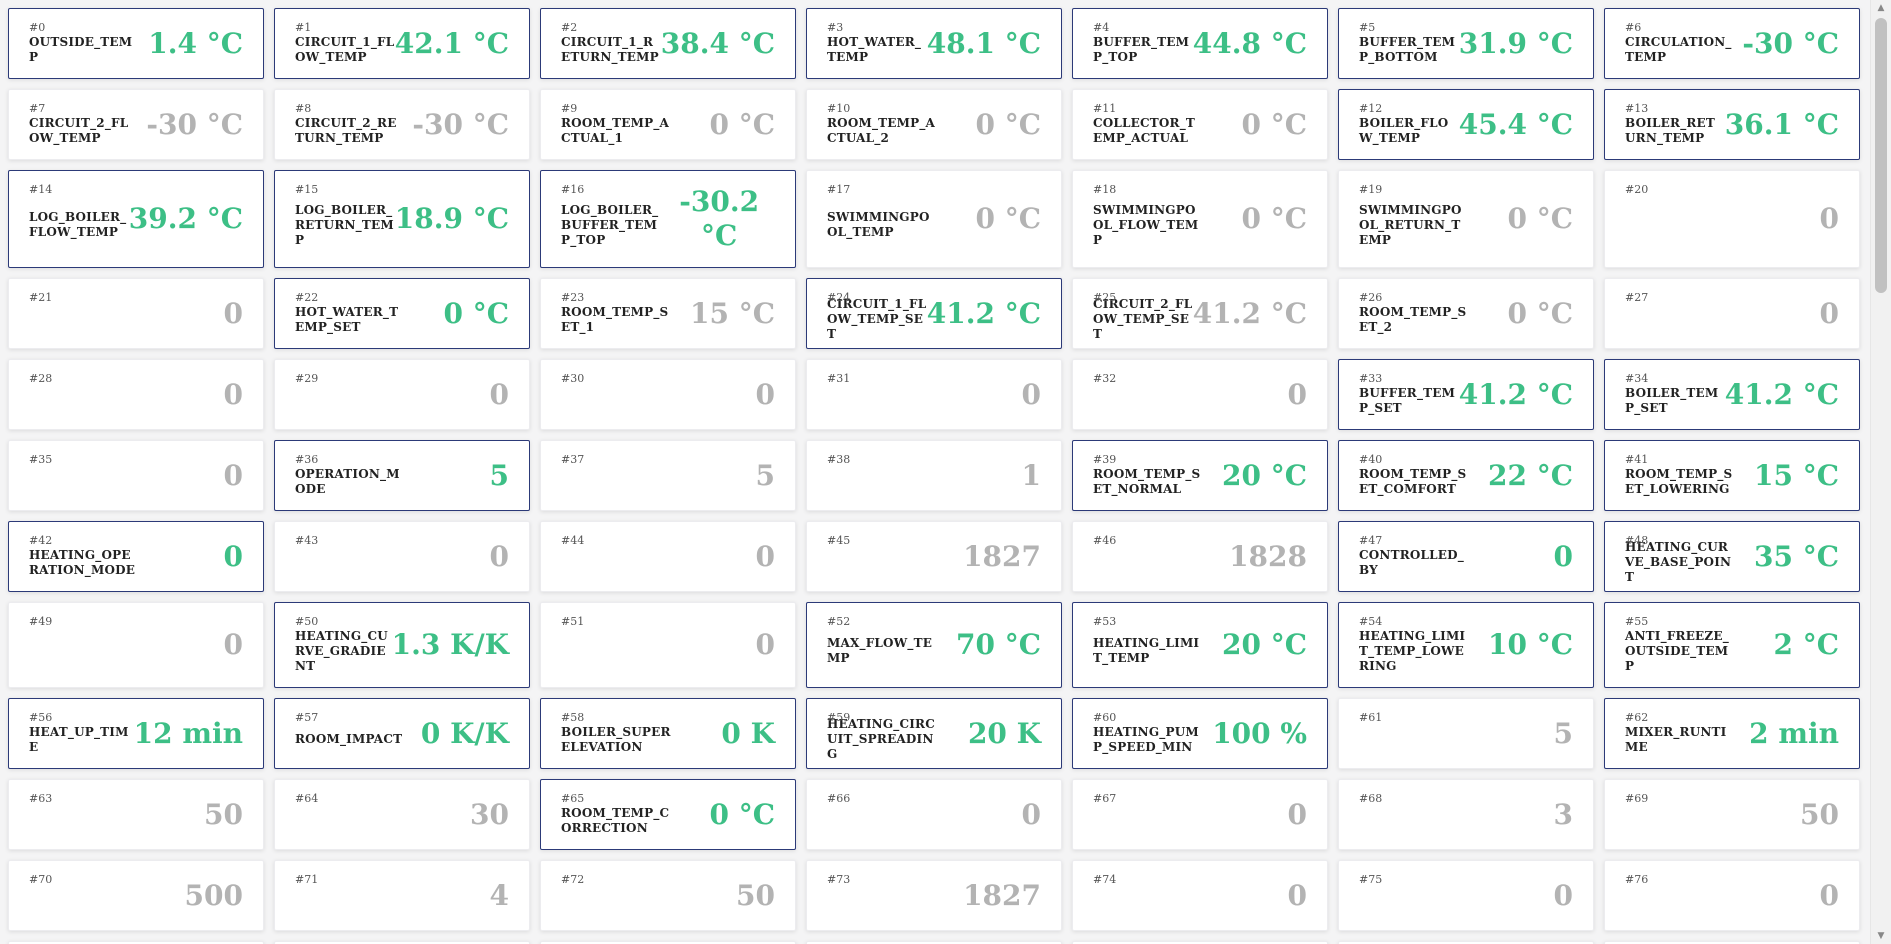 This screenshot has height=944, width=1891. Describe the element at coordinates (1466, 313) in the screenshot. I see `register-card: #26 ROOM_TEMP_SET_2 0 °C` at that location.